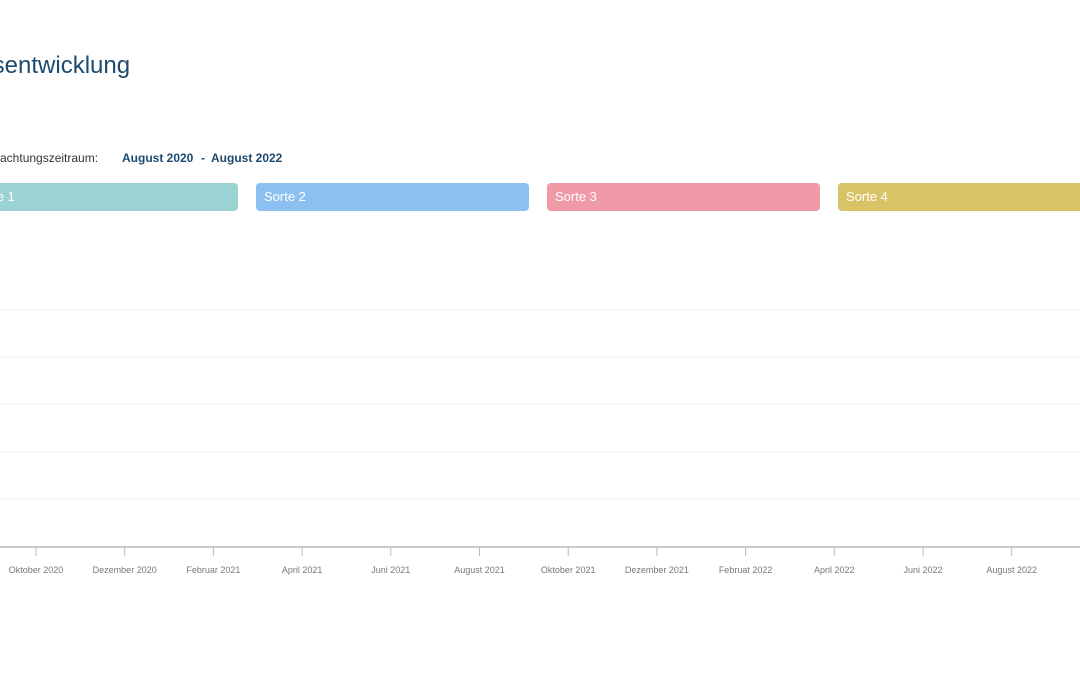  What do you see at coordinates (213, 570) in the screenshot?
I see `x-tick-label: Februar 2021` at bounding box center [213, 570].